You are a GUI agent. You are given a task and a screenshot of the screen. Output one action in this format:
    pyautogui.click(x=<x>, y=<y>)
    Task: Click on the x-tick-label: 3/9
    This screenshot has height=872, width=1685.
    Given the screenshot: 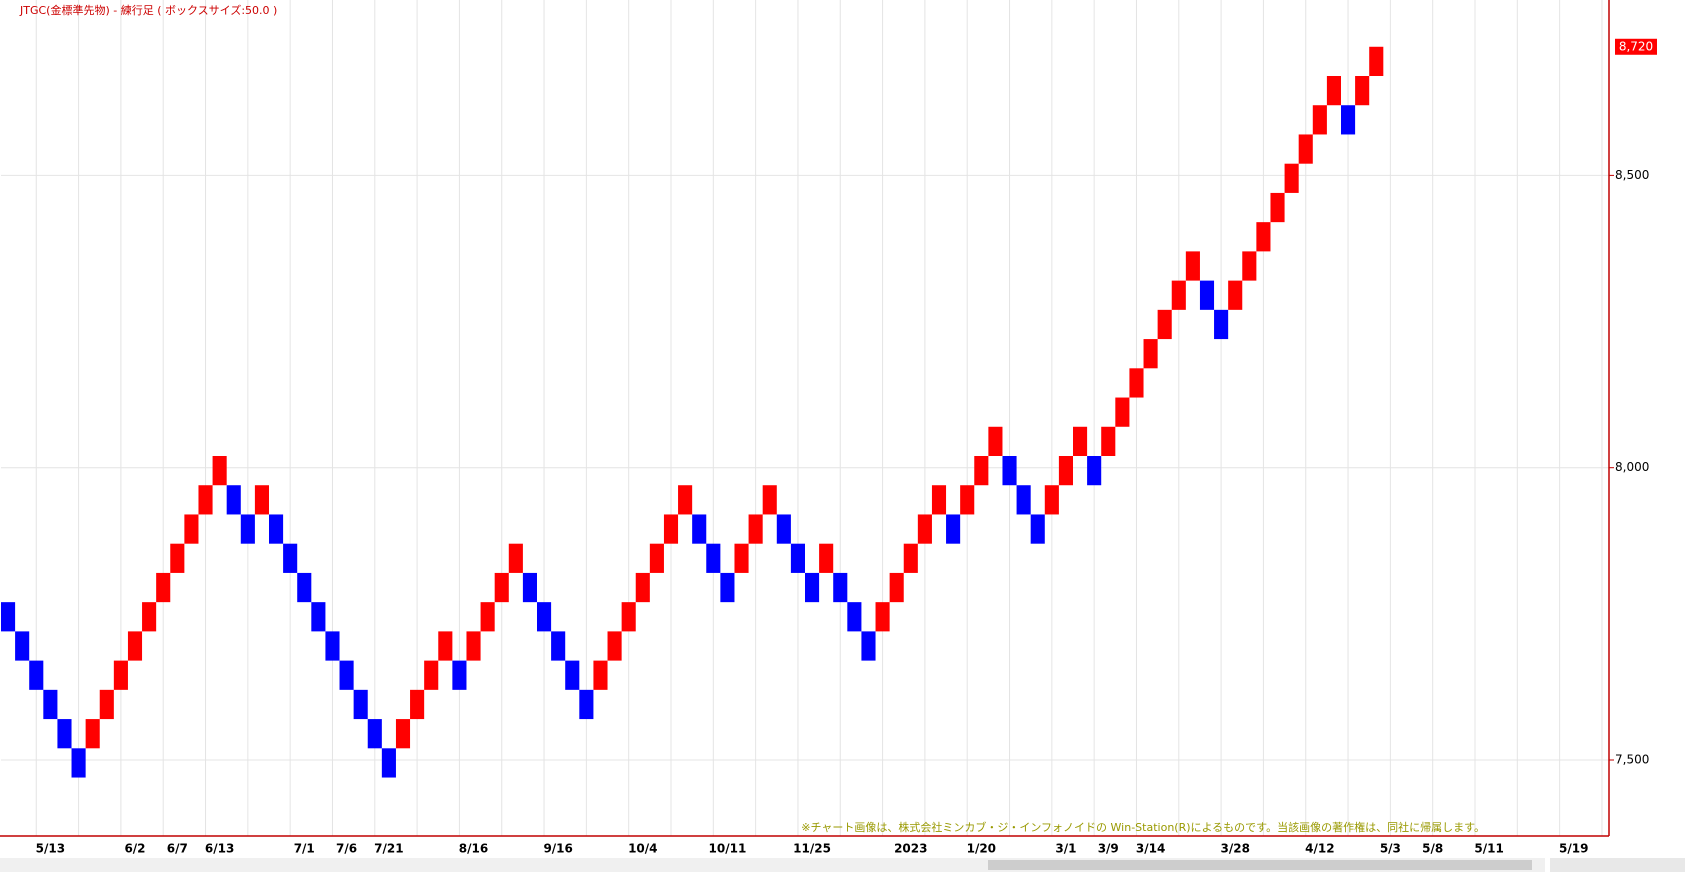 What is the action you would take?
    pyautogui.click(x=1108, y=849)
    